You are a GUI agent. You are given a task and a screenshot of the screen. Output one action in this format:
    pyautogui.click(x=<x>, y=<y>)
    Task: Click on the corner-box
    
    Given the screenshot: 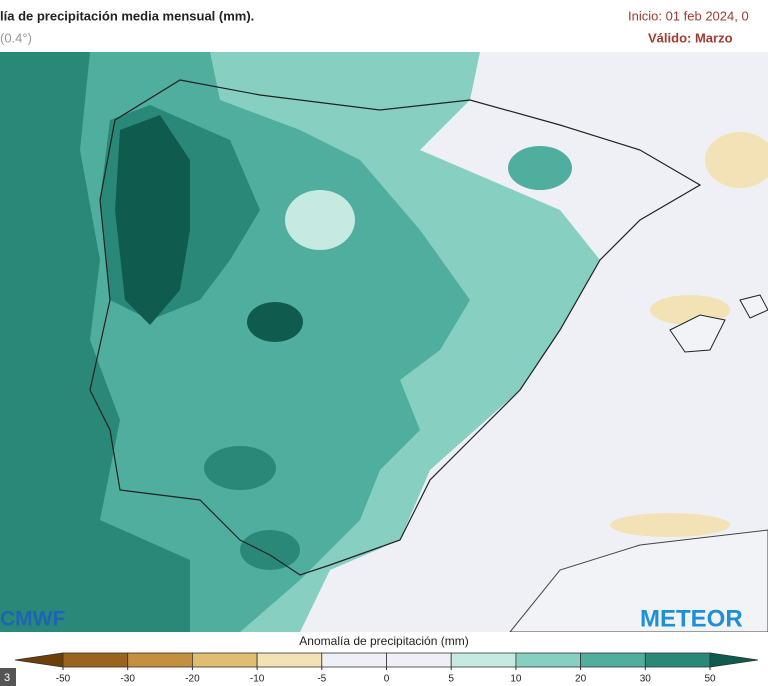 What is the action you would take?
    pyautogui.click(x=8, y=677)
    